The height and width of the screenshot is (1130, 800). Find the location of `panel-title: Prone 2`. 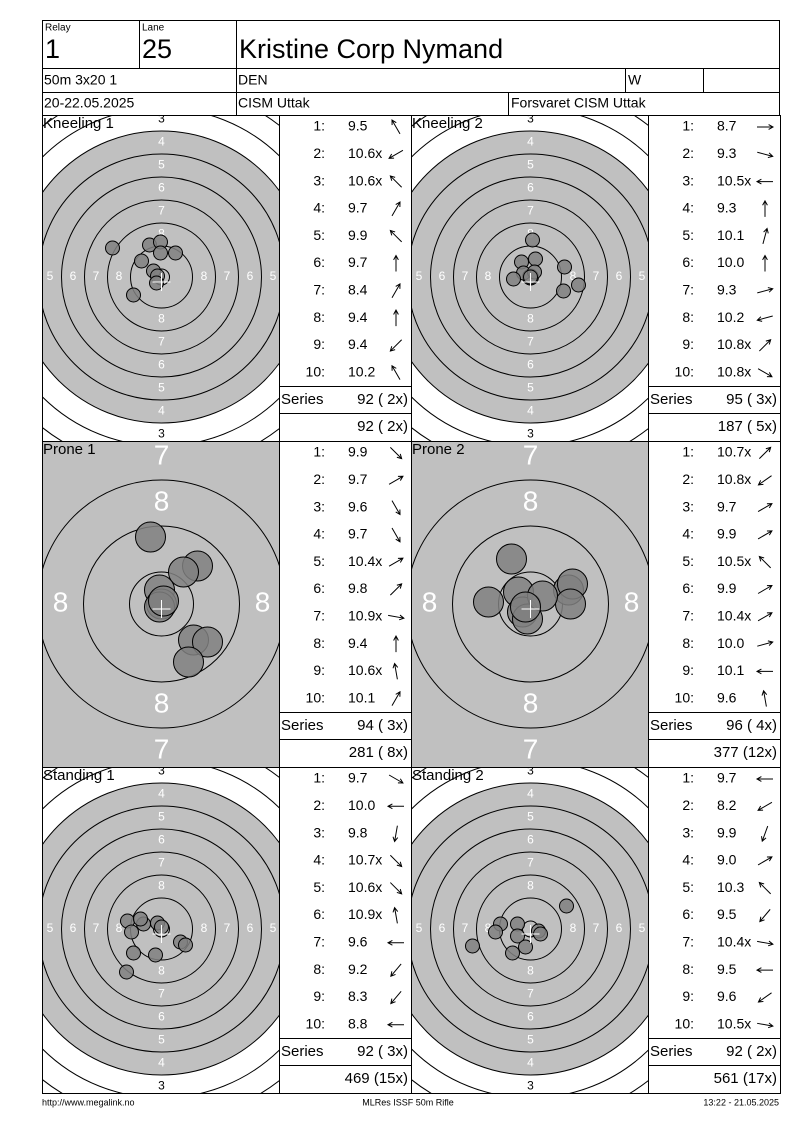

panel-title: Prone 2 is located at coordinates (438, 449).